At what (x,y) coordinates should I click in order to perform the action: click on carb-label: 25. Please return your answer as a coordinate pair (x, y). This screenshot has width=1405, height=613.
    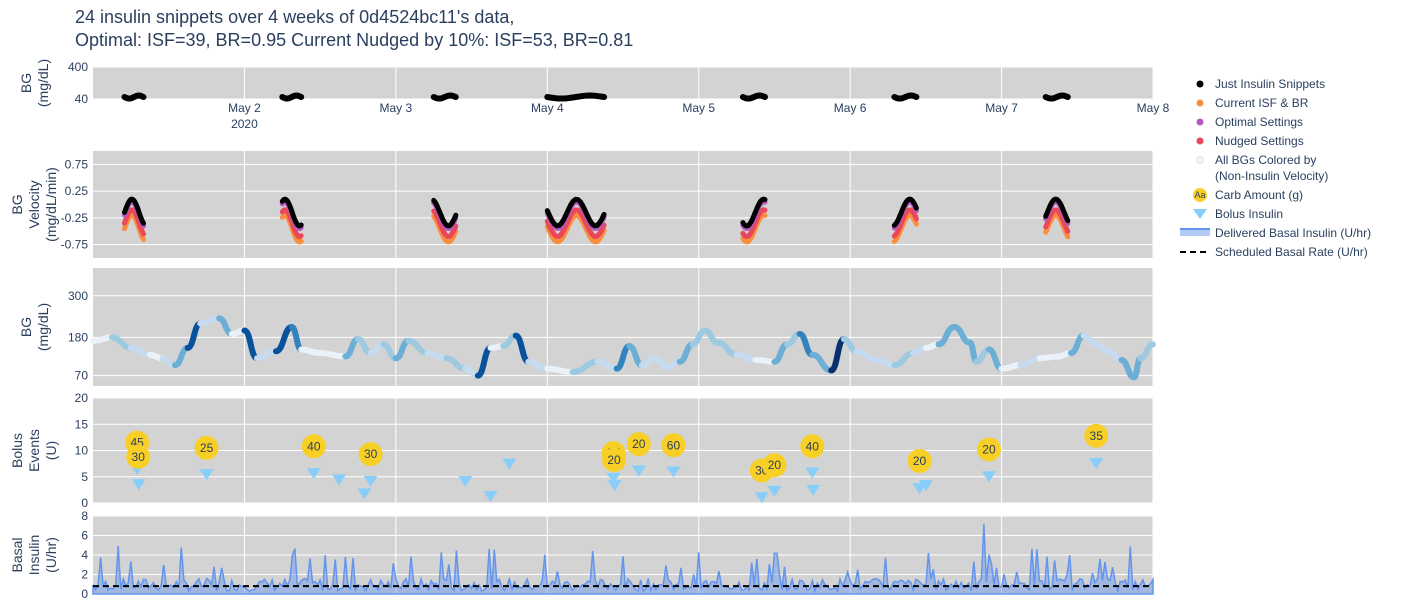
    Looking at the image, I should click on (207, 448).